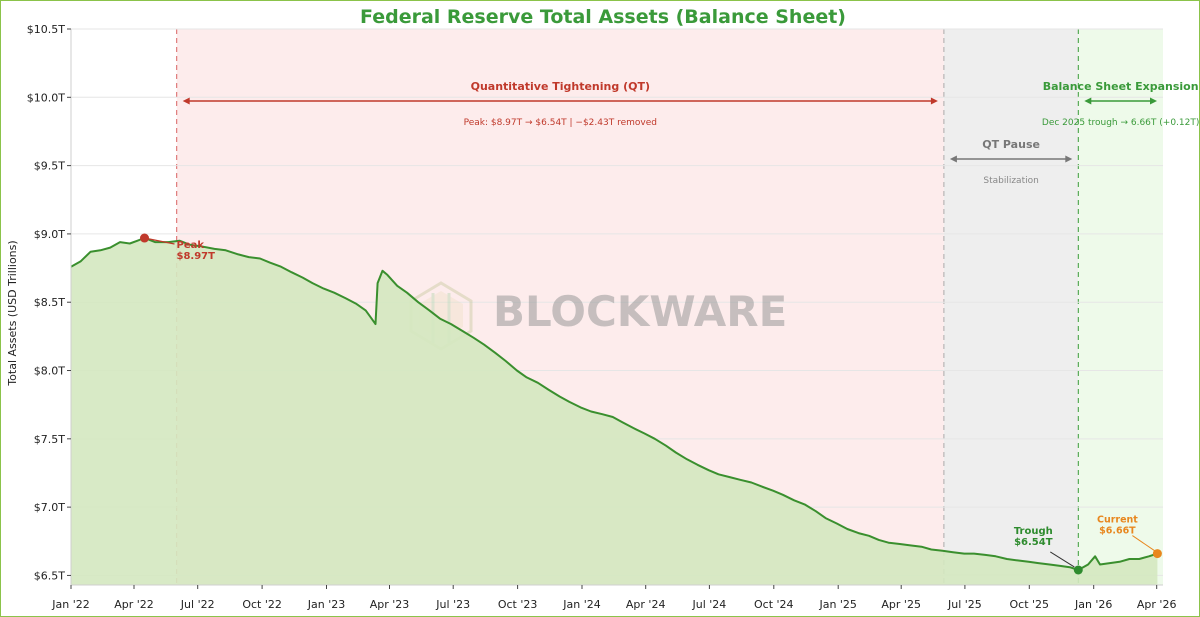 The height and width of the screenshot is (617, 1200). What do you see at coordinates (1093, 604) in the screenshot?
I see `x-tick-label: Jan '26` at bounding box center [1093, 604].